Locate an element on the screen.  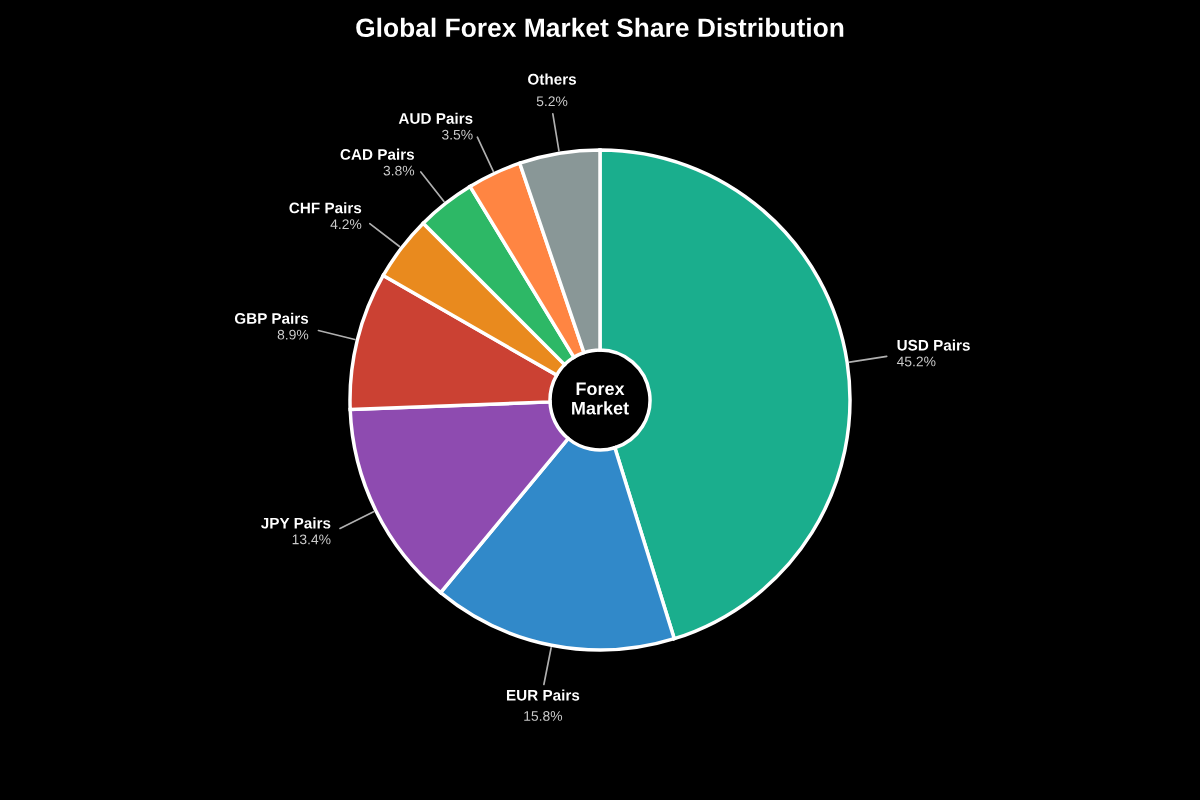
slice-label: AUD Pairs is located at coordinates (435, 118).